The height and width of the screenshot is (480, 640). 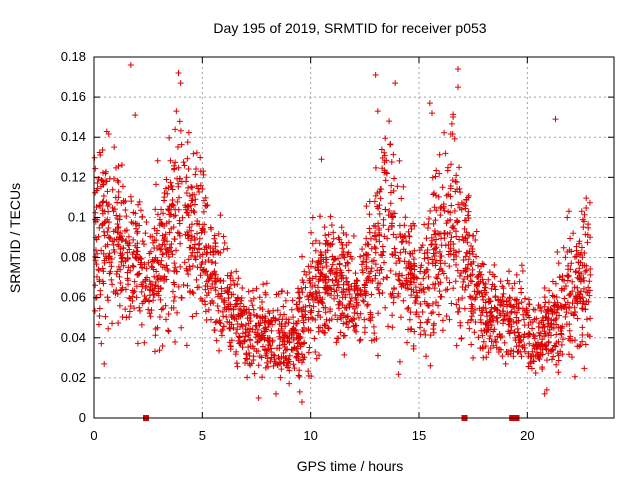 I want to click on y-tick-label: 0.18, so click(x=73, y=56).